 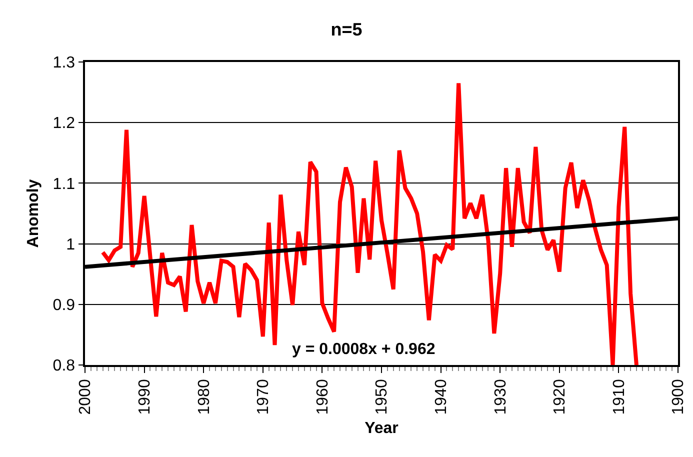 I want to click on x-tick-label: 1970, so click(x=263, y=397).